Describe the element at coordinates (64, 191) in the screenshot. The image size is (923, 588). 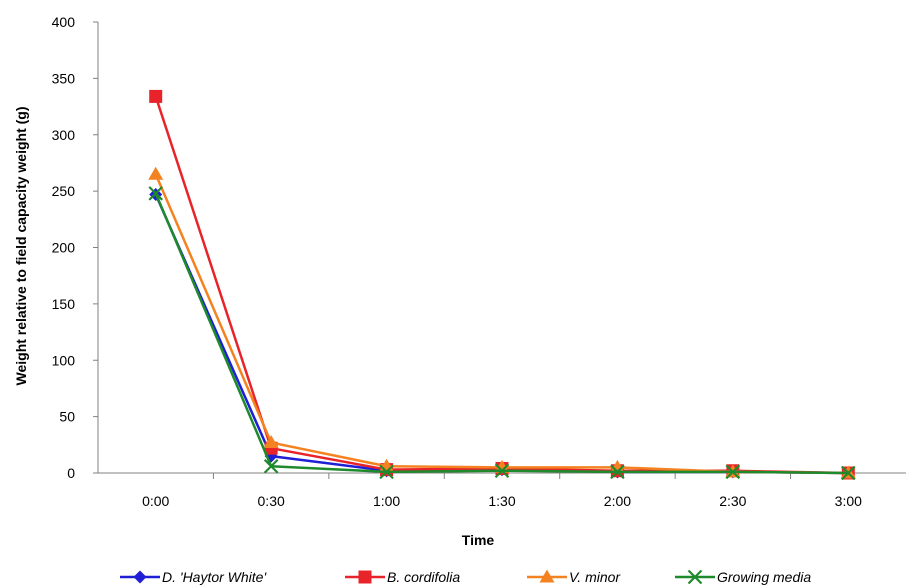
I see `y-tick-label: 250` at that location.